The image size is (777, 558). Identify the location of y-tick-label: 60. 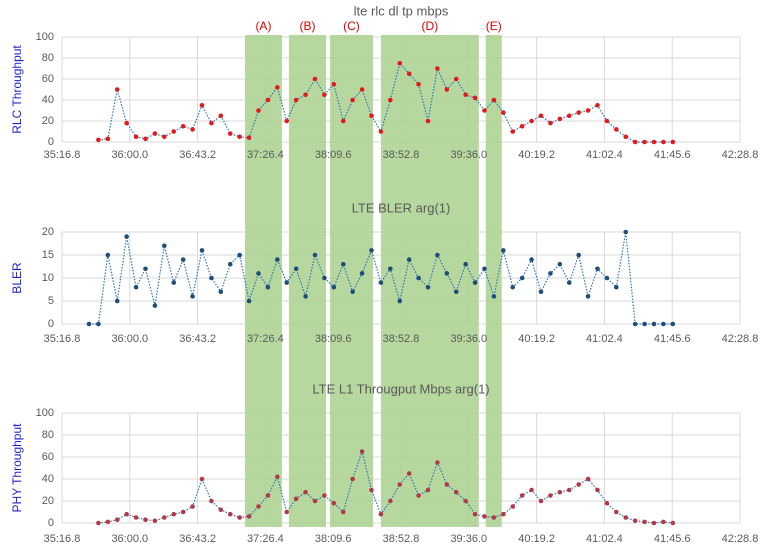
(48, 457).